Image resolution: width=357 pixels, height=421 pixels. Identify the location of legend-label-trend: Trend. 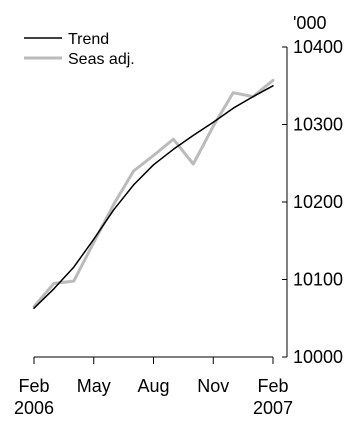
(88, 39).